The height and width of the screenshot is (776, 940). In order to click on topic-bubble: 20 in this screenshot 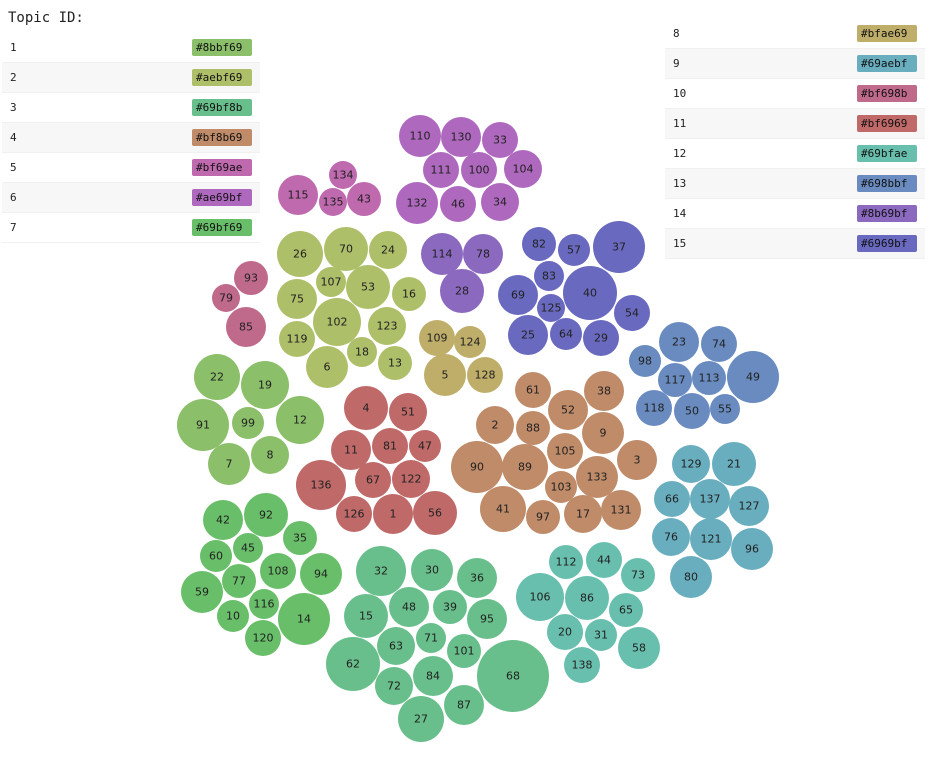, I will do `click(565, 632)`.